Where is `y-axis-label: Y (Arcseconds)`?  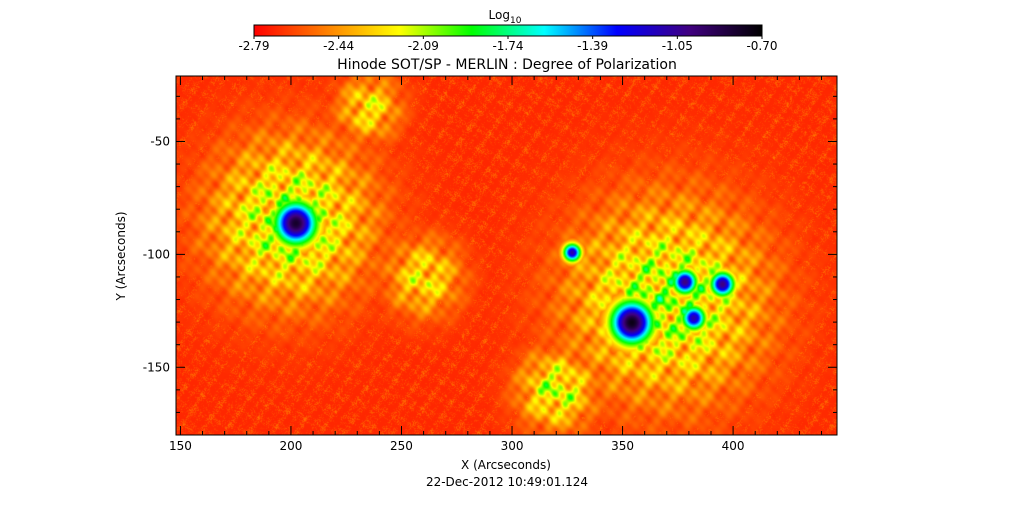
y-axis-label: Y (Arcseconds) is located at coordinates (121, 256).